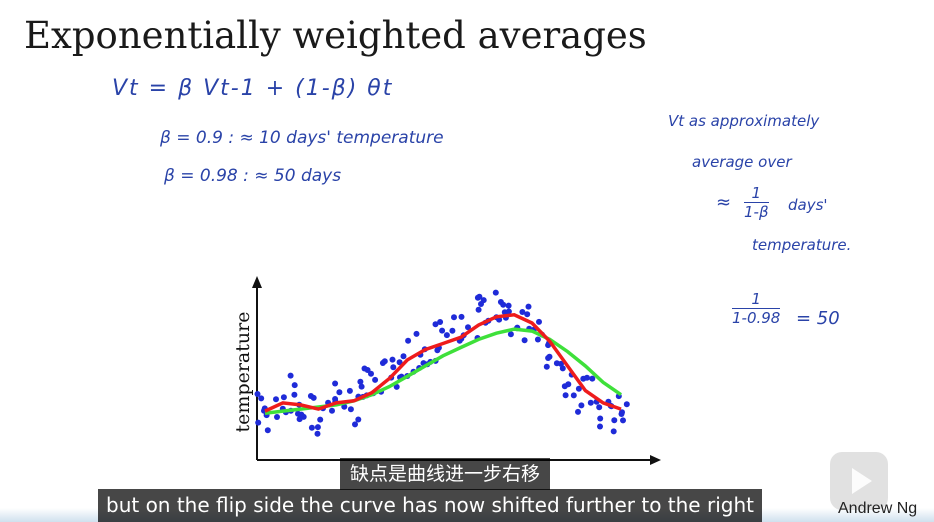 The image size is (934, 522). I want to click on slide-title: Exponentially weighted averages, so click(335, 35).